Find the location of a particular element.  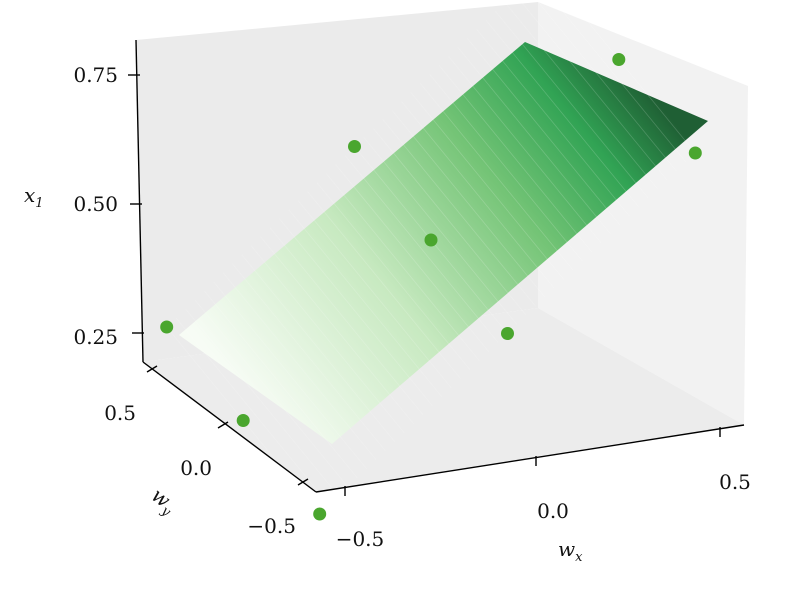

z-tick-label: 0.25 is located at coordinates (95, 337).